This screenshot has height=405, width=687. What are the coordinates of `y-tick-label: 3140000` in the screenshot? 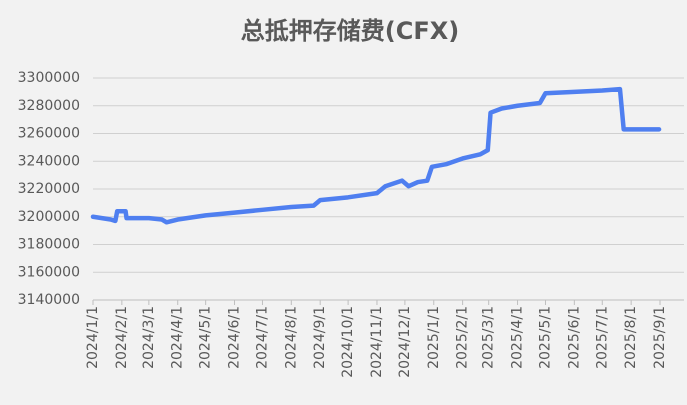 It's located at (49, 300).